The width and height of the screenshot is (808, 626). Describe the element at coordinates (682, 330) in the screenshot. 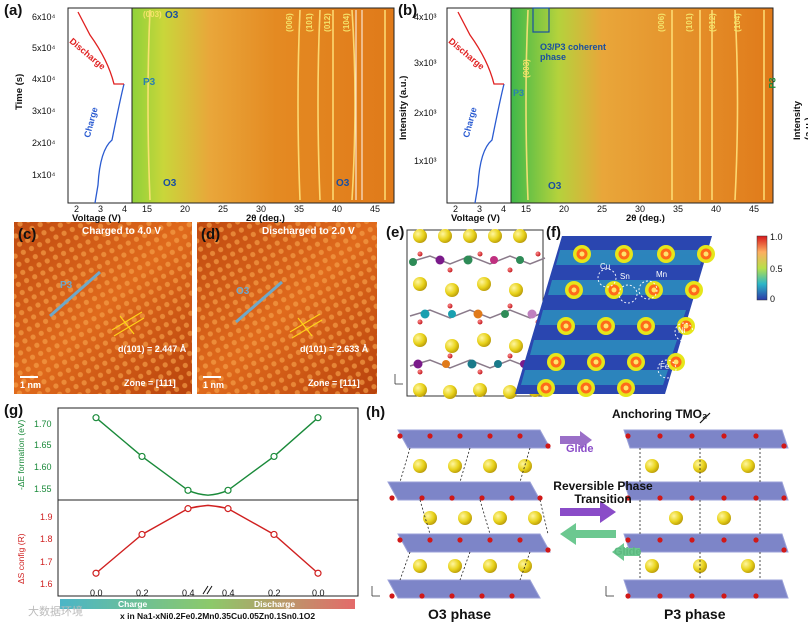

I see `atom-ni: Ni` at that location.